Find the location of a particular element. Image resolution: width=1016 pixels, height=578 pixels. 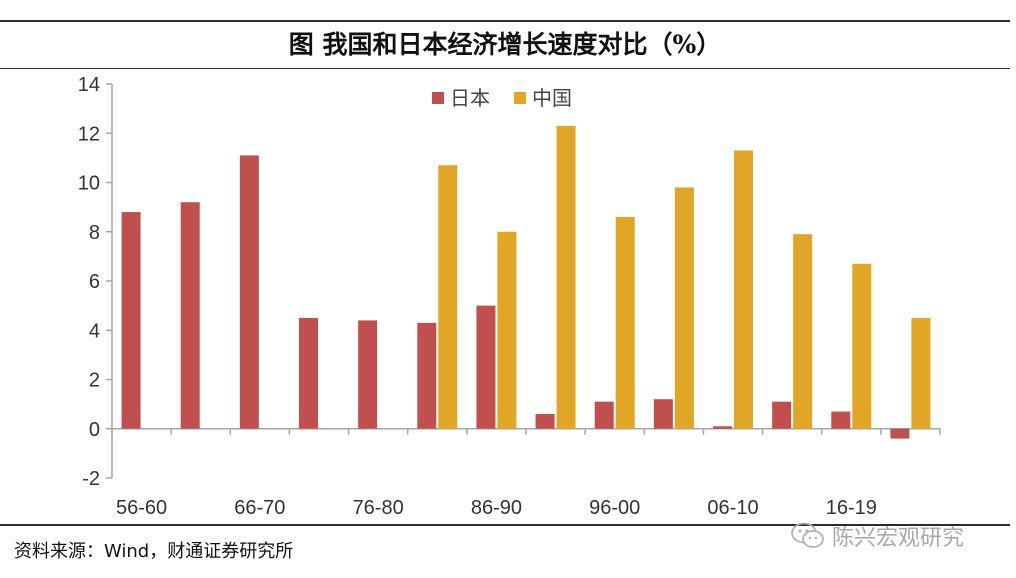

x-tick-label: 66-70 is located at coordinates (259, 508).